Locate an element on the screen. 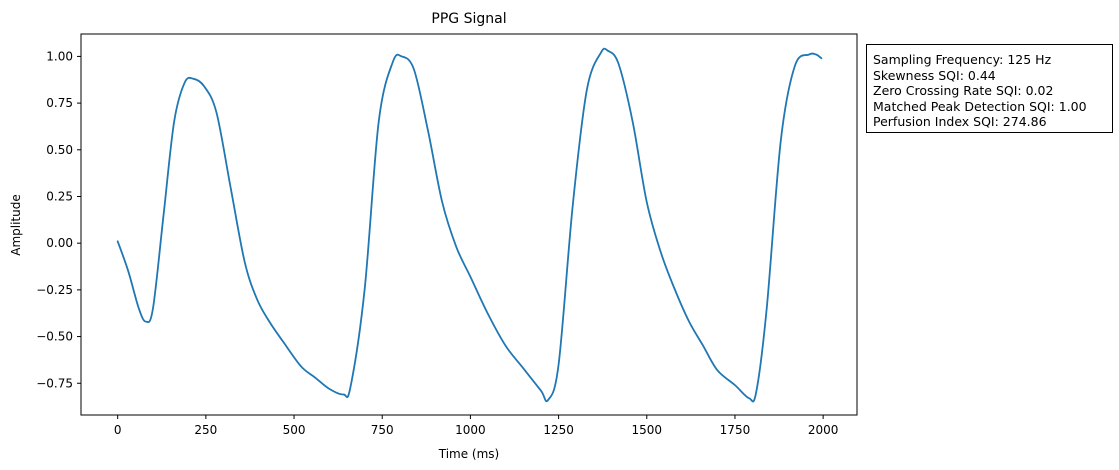 This screenshot has height=470, width=1119. x-tick-label: 2000 is located at coordinates (823, 430).